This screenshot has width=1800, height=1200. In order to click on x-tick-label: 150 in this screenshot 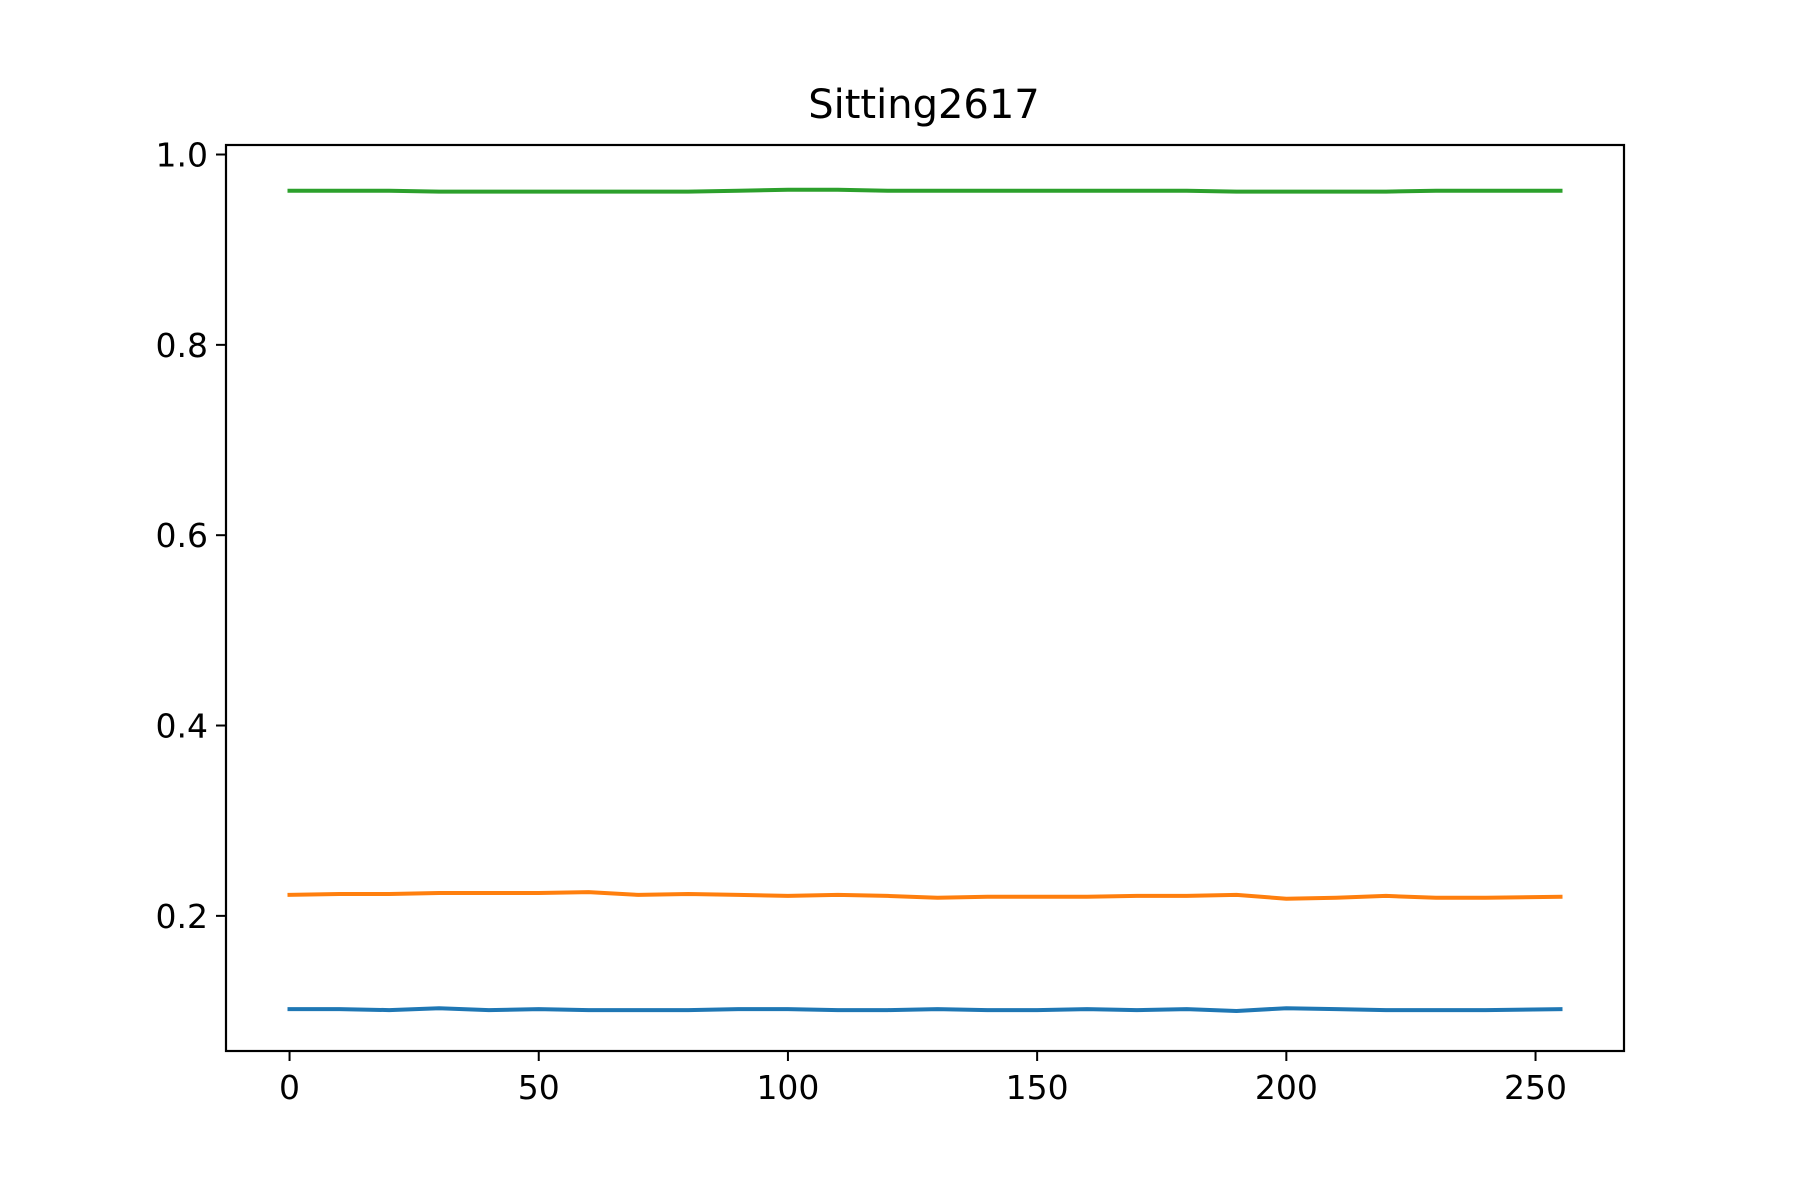, I will do `click(1037, 1087)`.